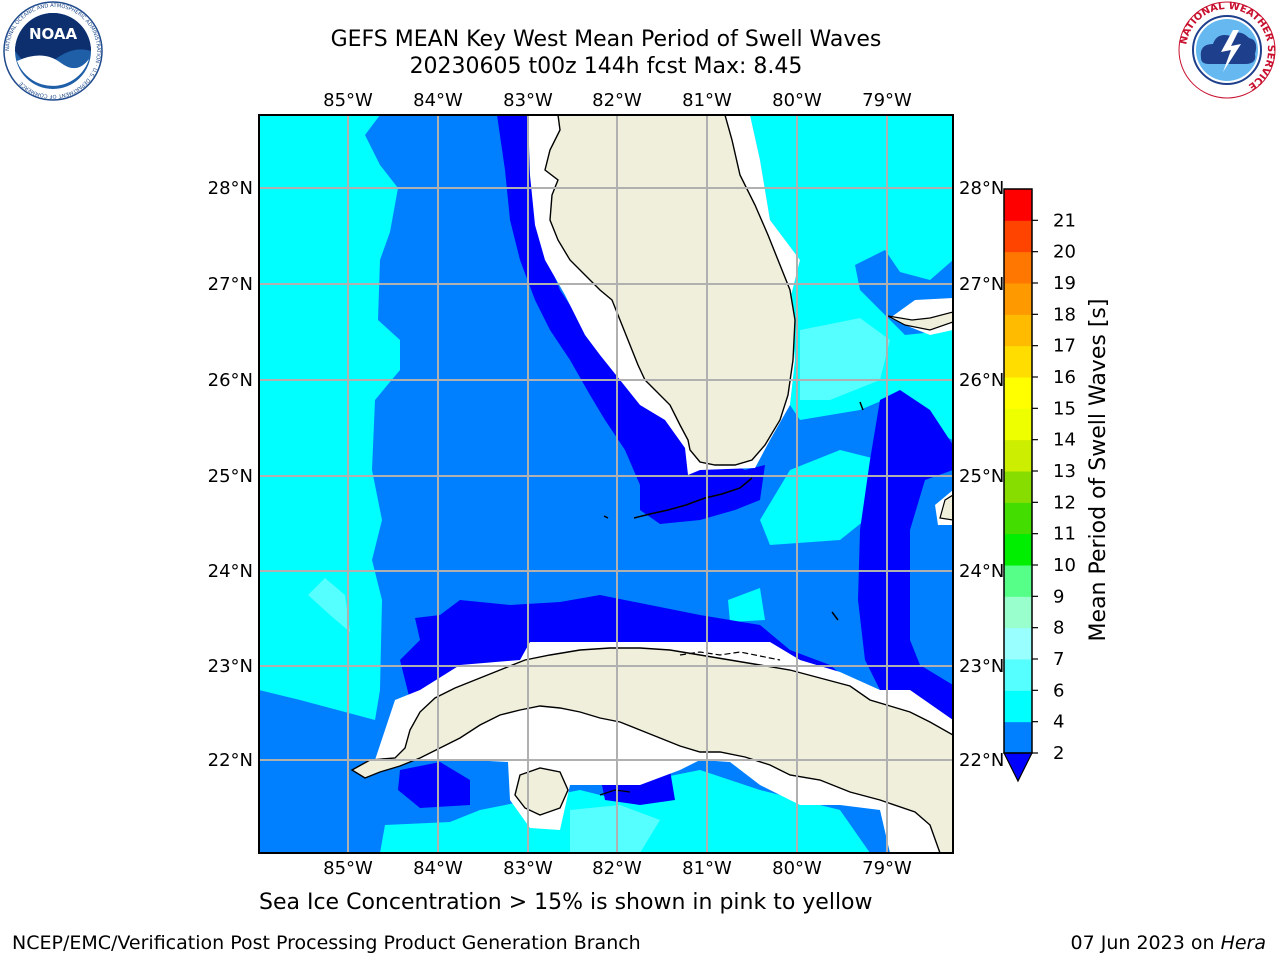  I want to click on keys-coastline, so click(693, 498).